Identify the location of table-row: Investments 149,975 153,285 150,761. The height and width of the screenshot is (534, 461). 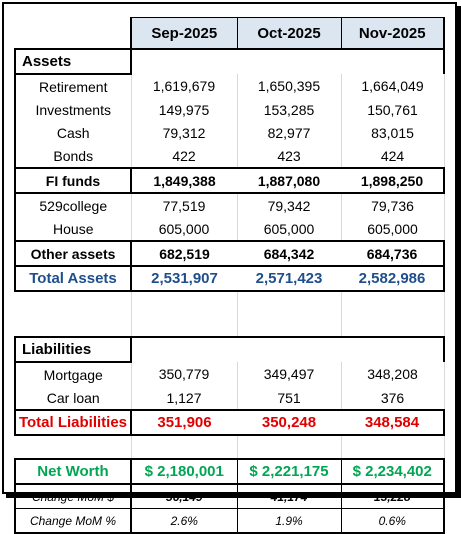
(229, 109).